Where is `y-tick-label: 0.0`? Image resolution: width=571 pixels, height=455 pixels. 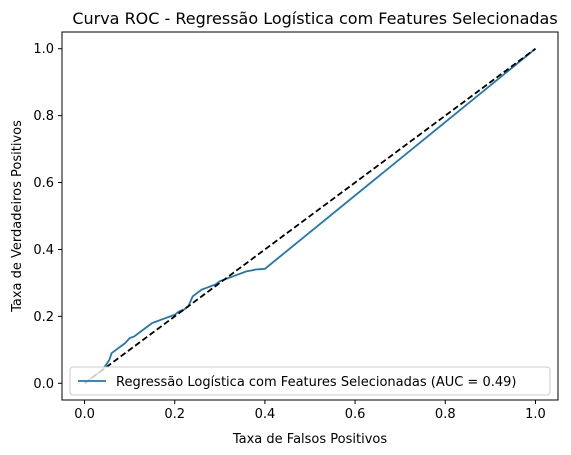 y-tick-label: 0.0 is located at coordinates (43, 384).